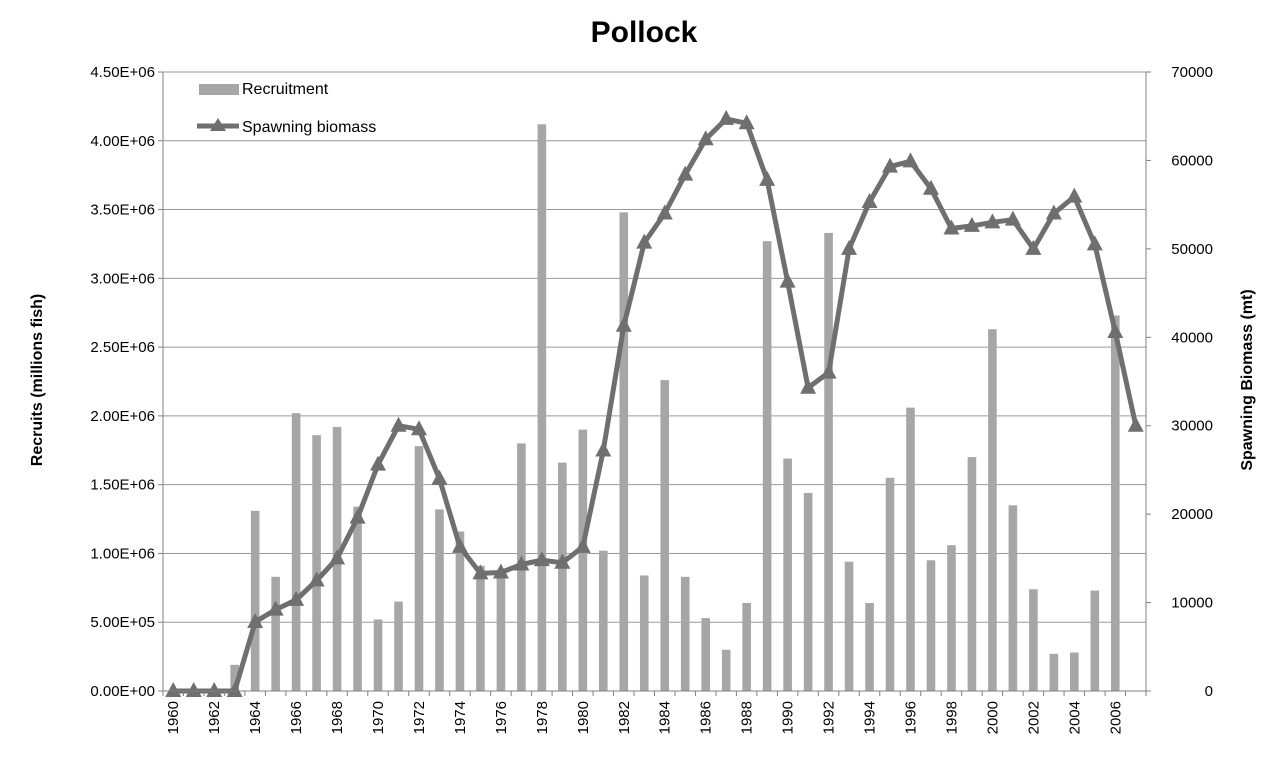 Image resolution: width=1271 pixels, height=764 pixels. I want to click on x-tick-label: 1966, so click(296, 717).